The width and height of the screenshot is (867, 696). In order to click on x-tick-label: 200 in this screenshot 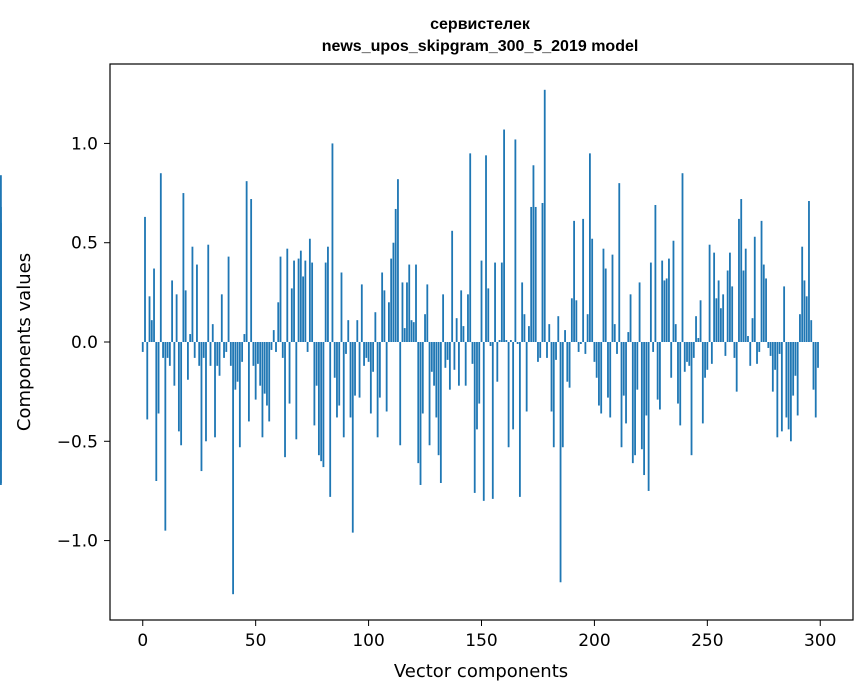, I will do `click(594, 641)`.